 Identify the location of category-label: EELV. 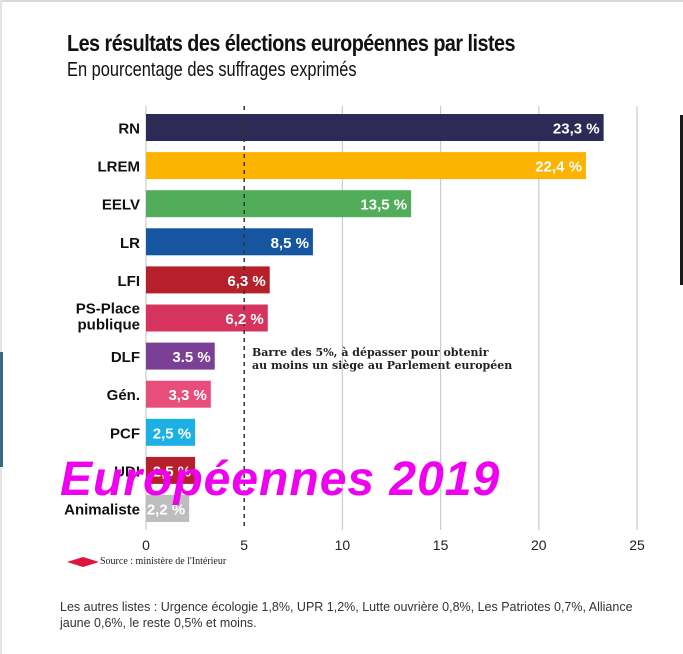
(121, 205).